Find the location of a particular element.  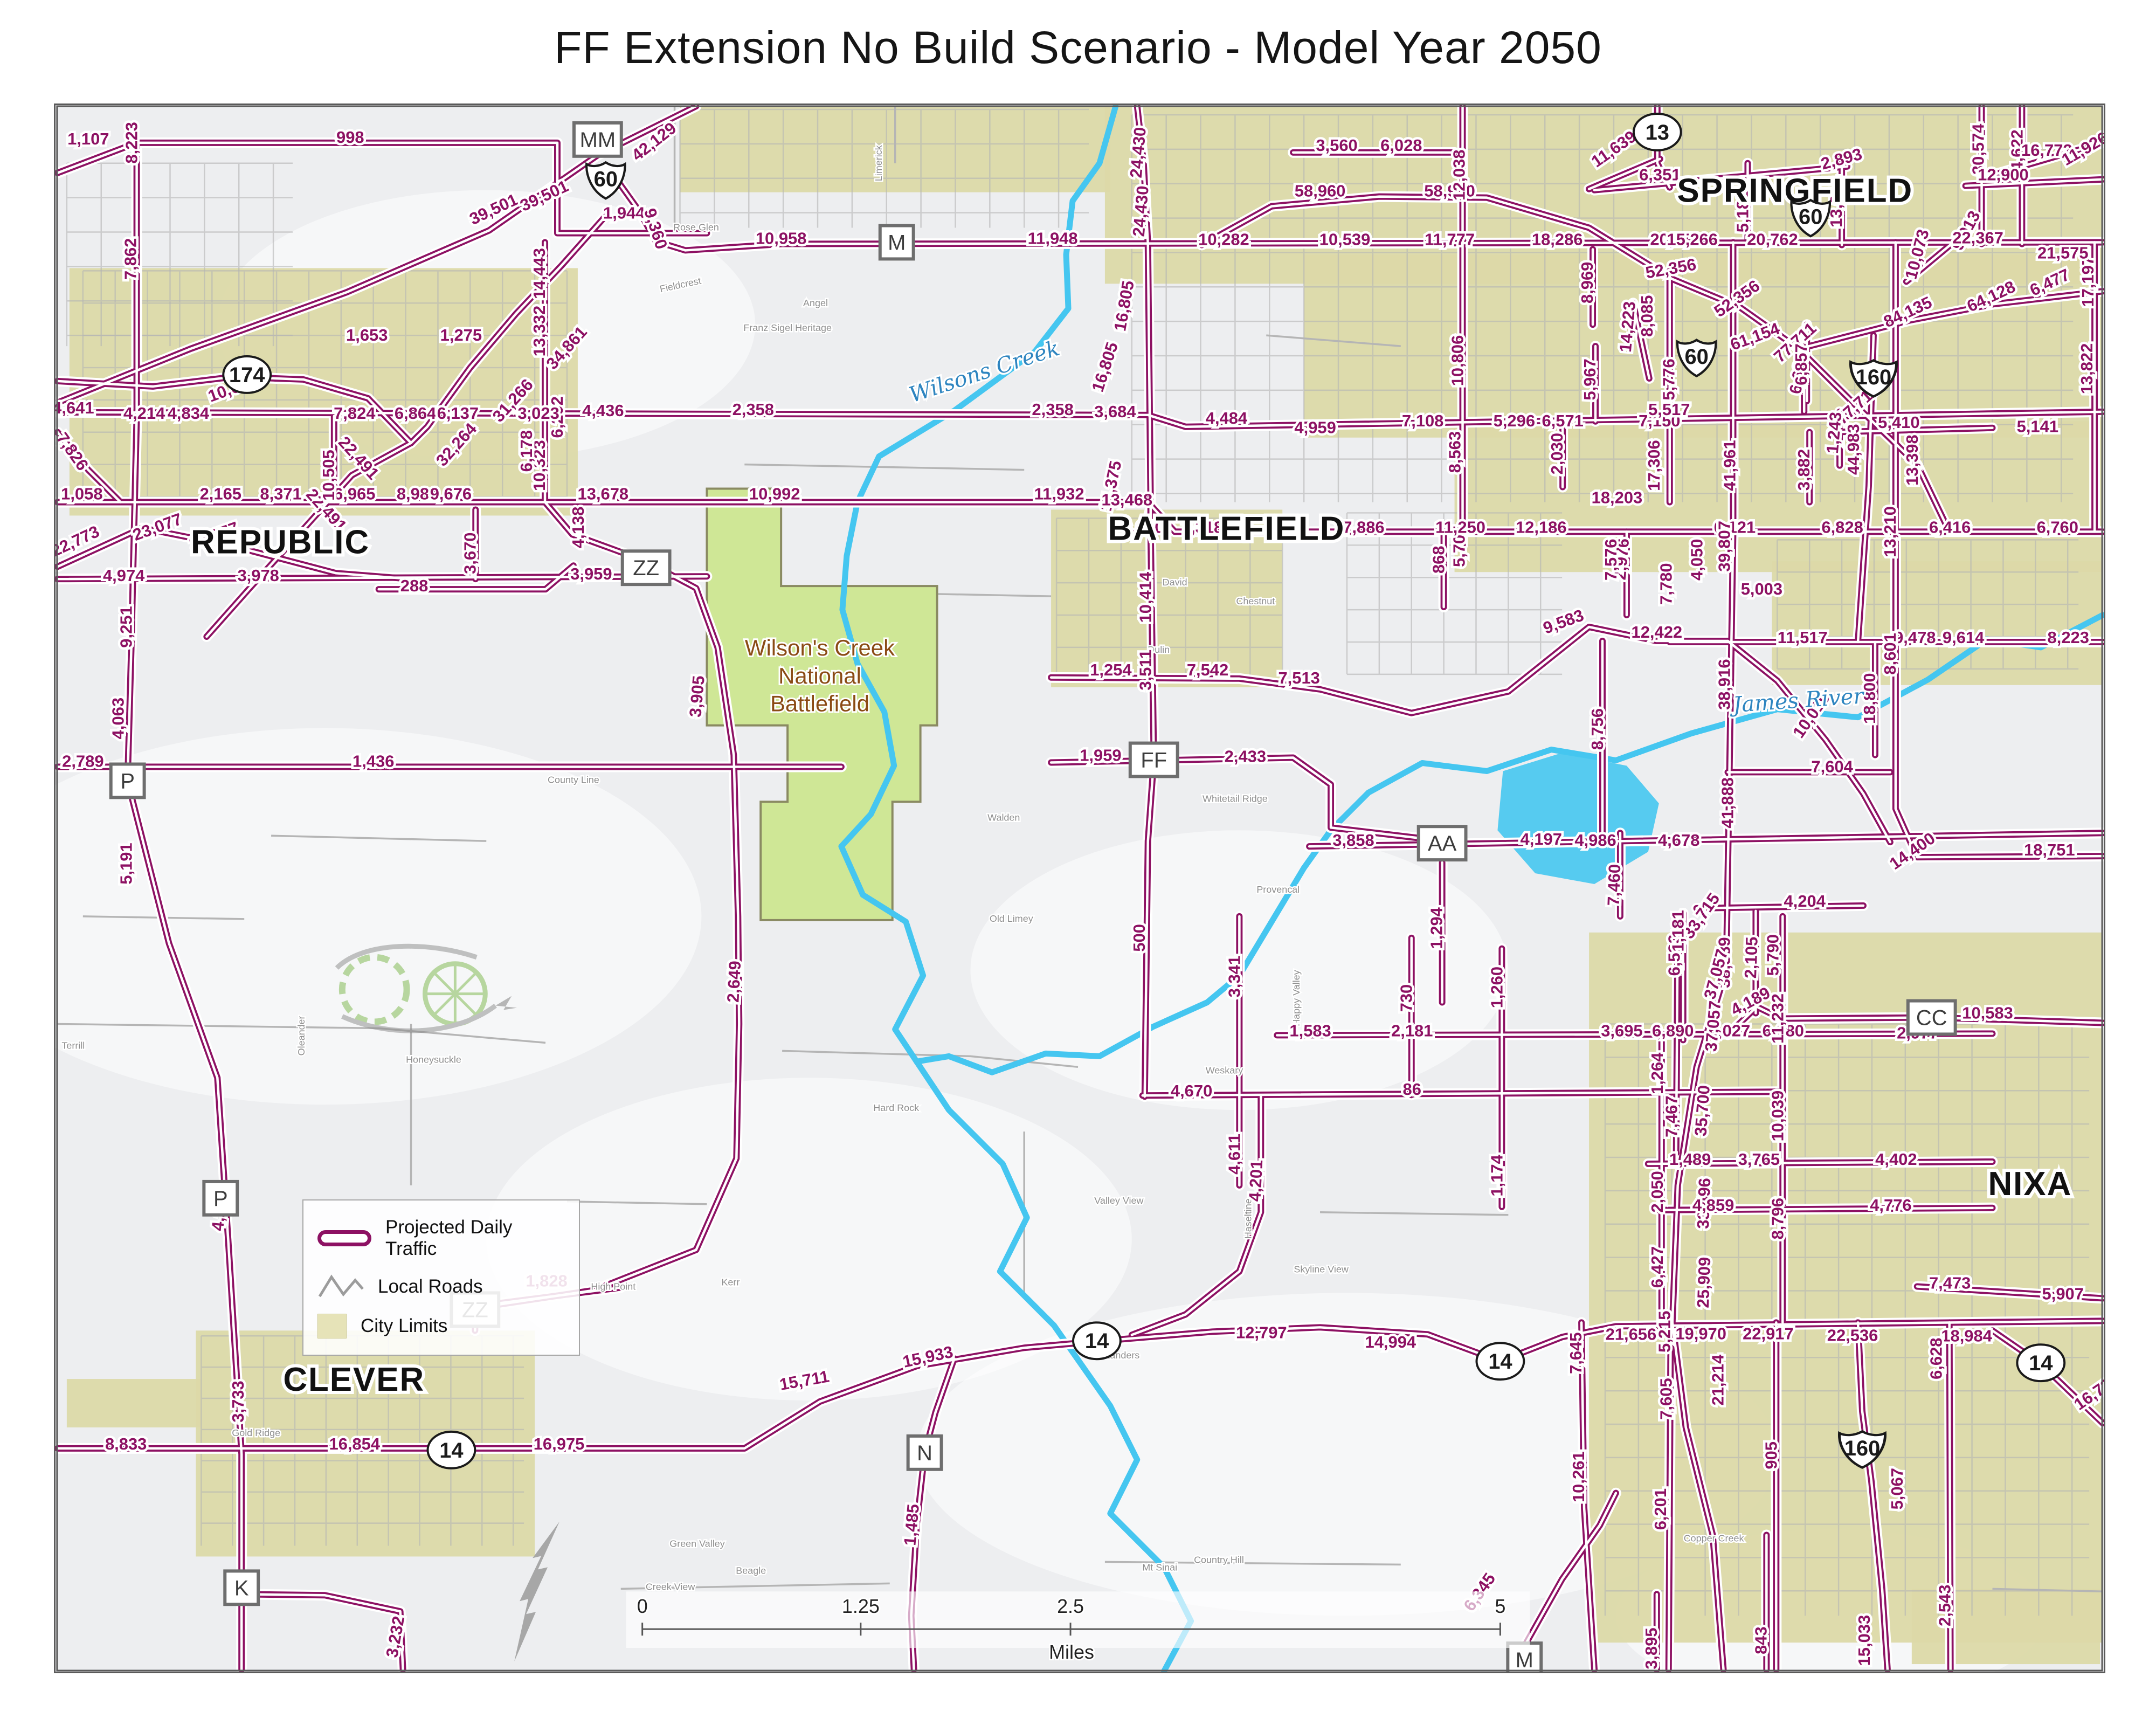

traffic-count-label: 1,243 is located at coordinates (1834, 432).